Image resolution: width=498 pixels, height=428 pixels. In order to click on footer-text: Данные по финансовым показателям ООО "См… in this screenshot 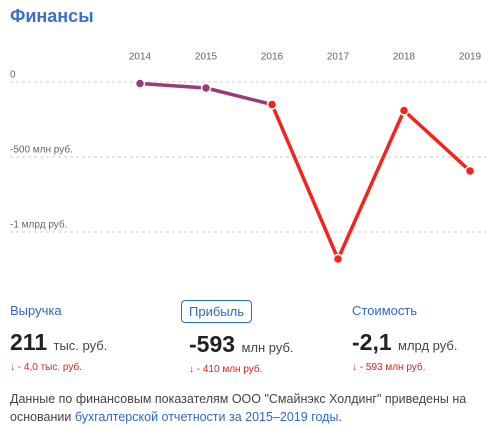, I will do `click(238, 408)`.